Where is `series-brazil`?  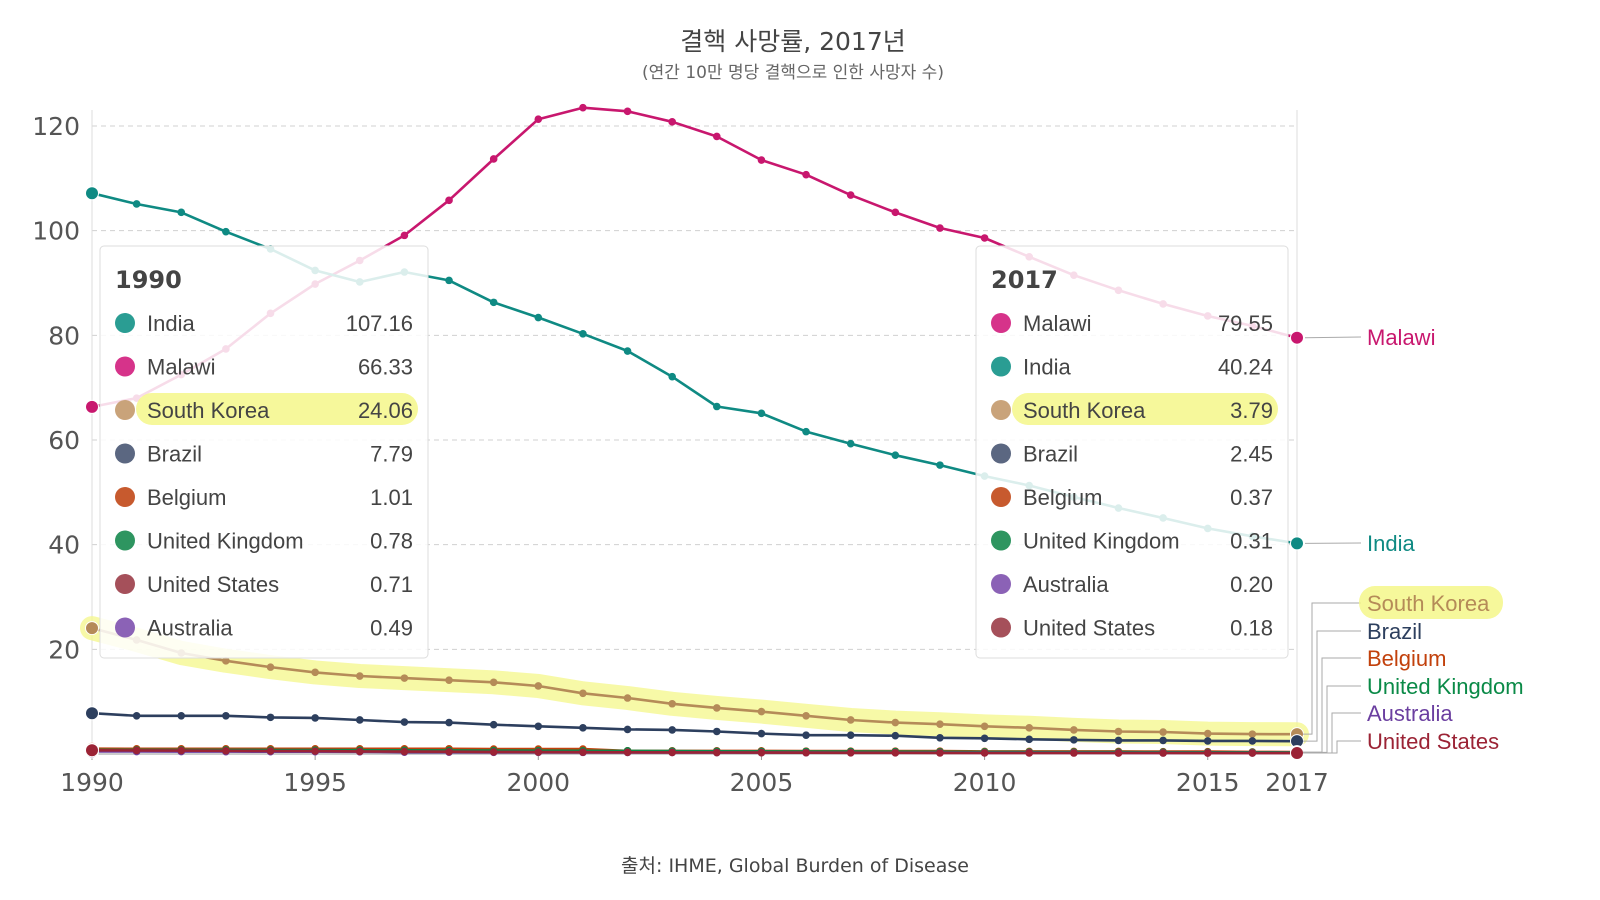 series-brazil is located at coordinates (694, 727).